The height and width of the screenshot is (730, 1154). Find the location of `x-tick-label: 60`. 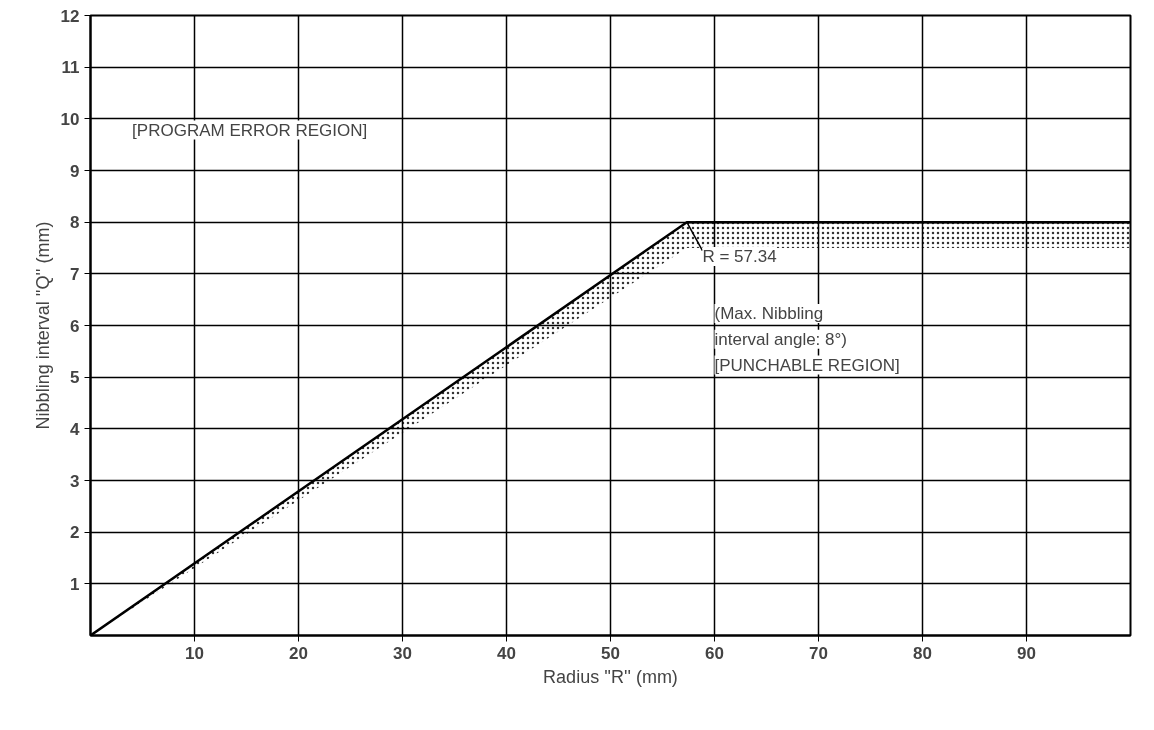

x-tick-label: 60 is located at coordinates (714, 653).